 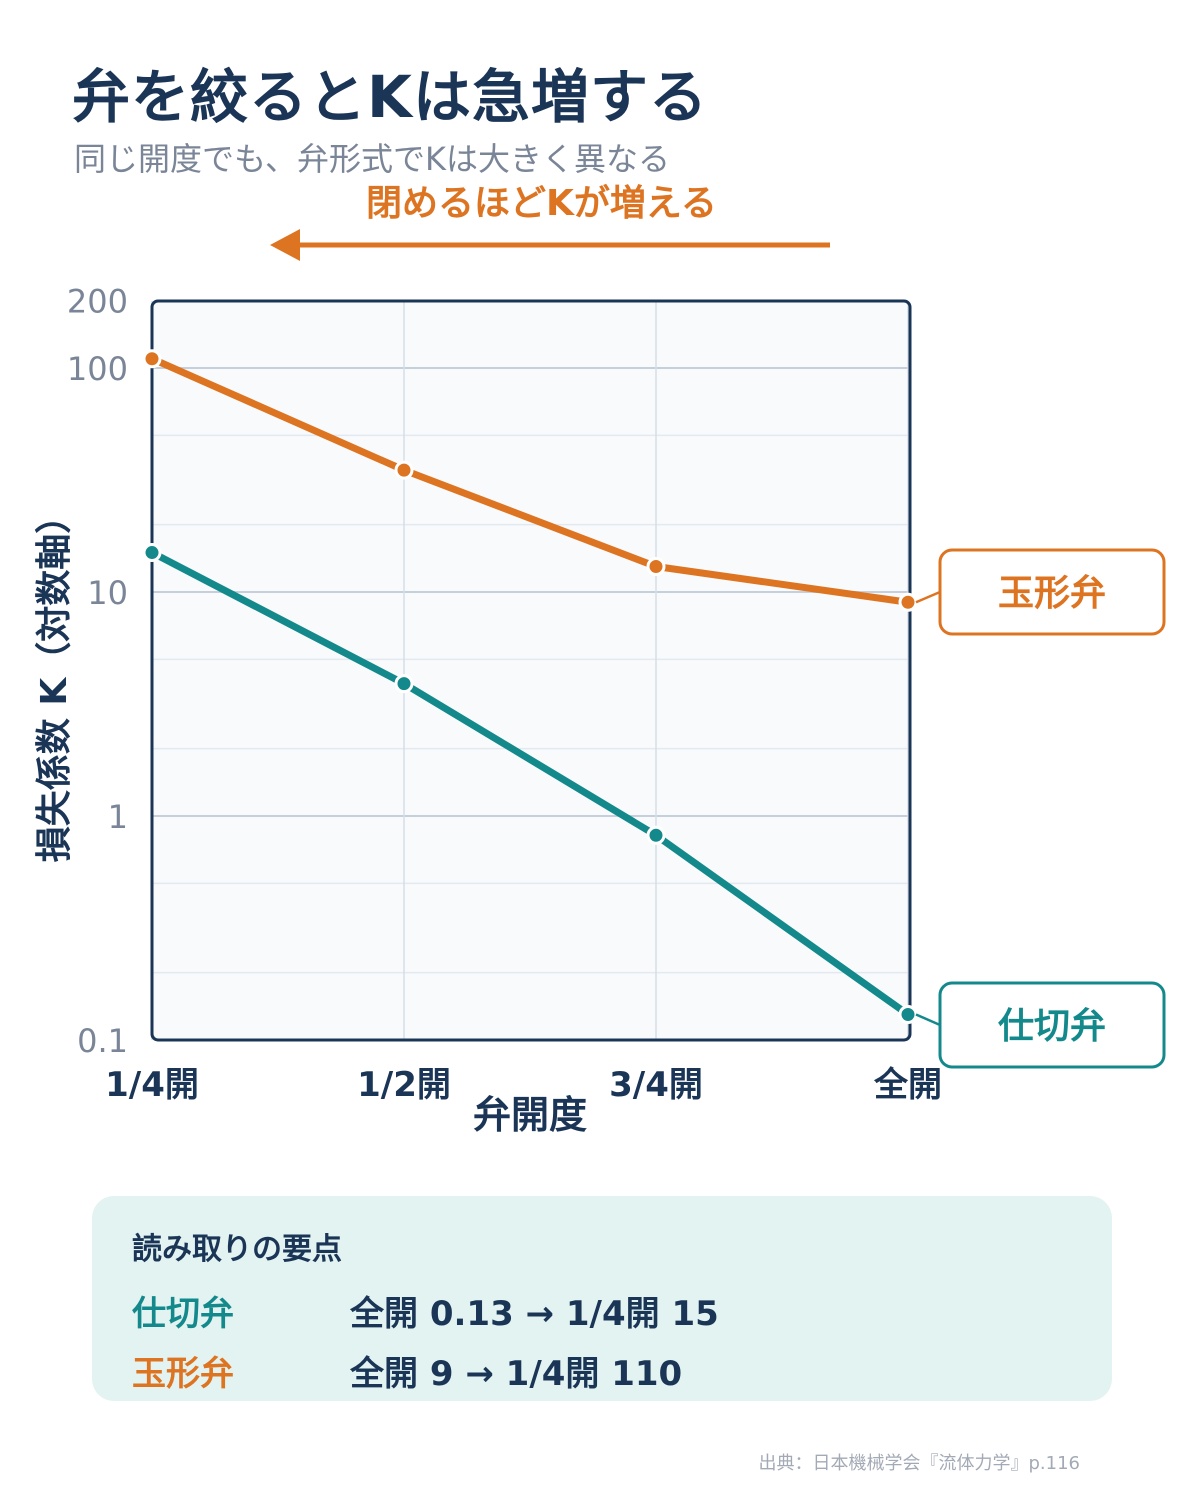 What do you see at coordinates (534, 1314) in the screenshot?
I see `summary-row-gate-value: 全開 0.13 → 1/4開 15` at bounding box center [534, 1314].